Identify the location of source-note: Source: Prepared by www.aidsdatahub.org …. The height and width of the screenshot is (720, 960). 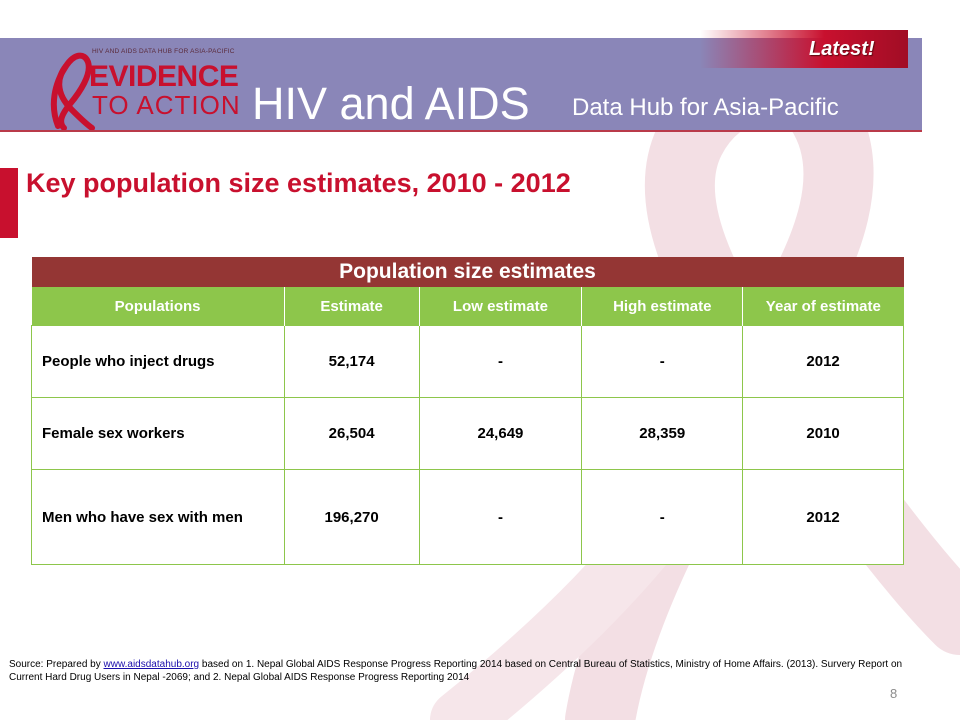
(459, 671).